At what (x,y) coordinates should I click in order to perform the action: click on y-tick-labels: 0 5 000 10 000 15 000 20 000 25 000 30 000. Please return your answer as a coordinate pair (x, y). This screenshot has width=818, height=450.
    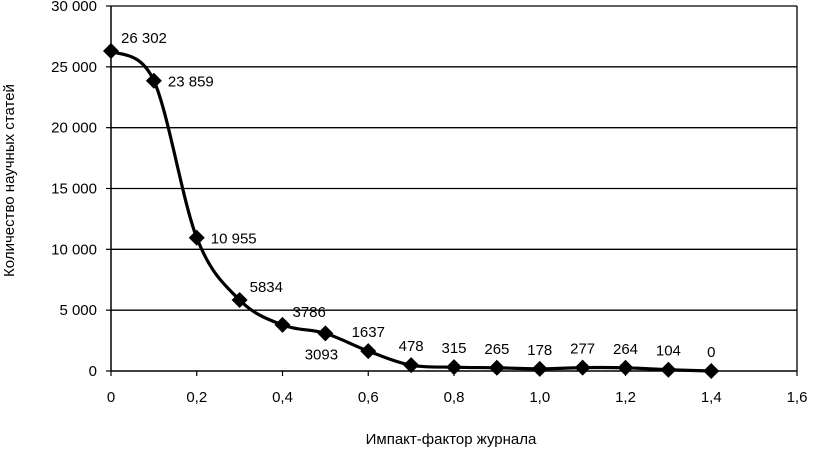
    Looking at the image, I should click on (74, 190).